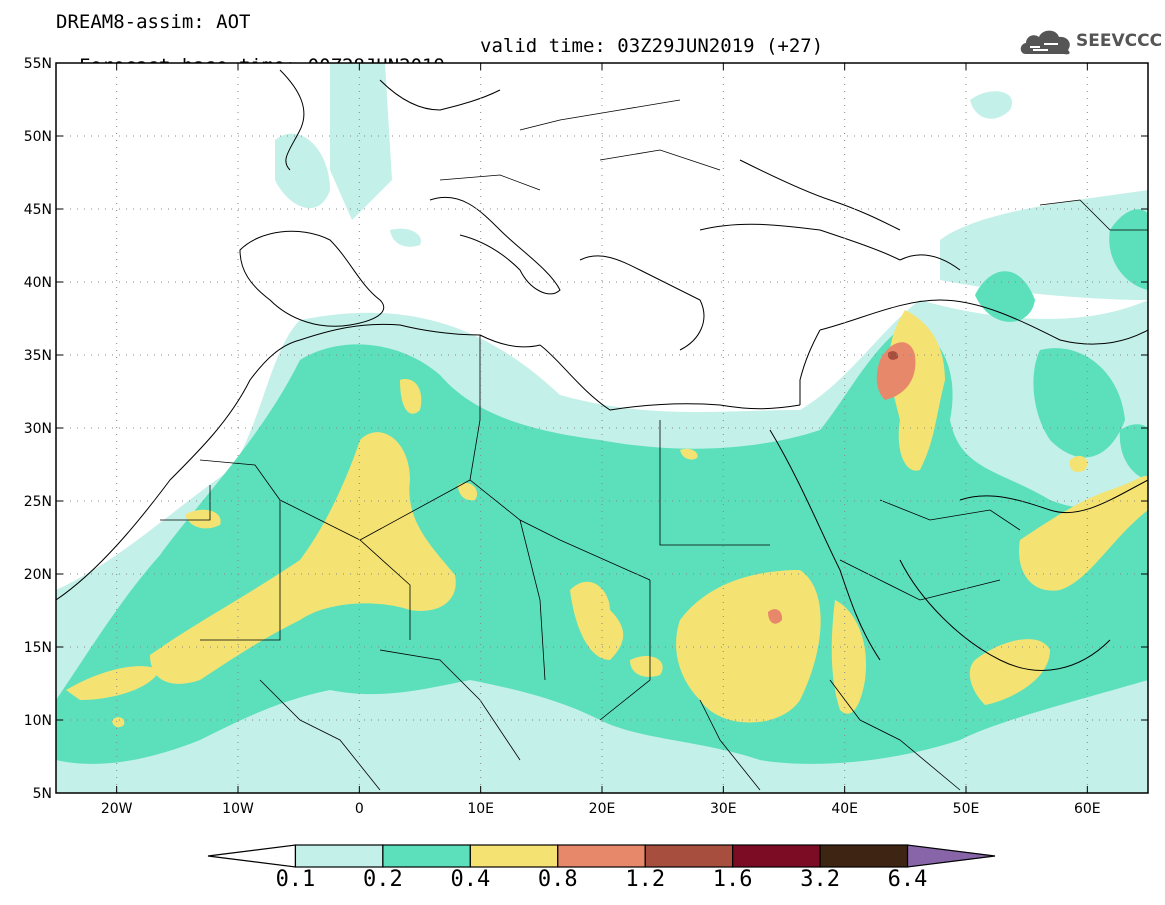  Describe the element at coordinates (383, 879) in the screenshot. I see `colorbar-label: 0.2` at that location.